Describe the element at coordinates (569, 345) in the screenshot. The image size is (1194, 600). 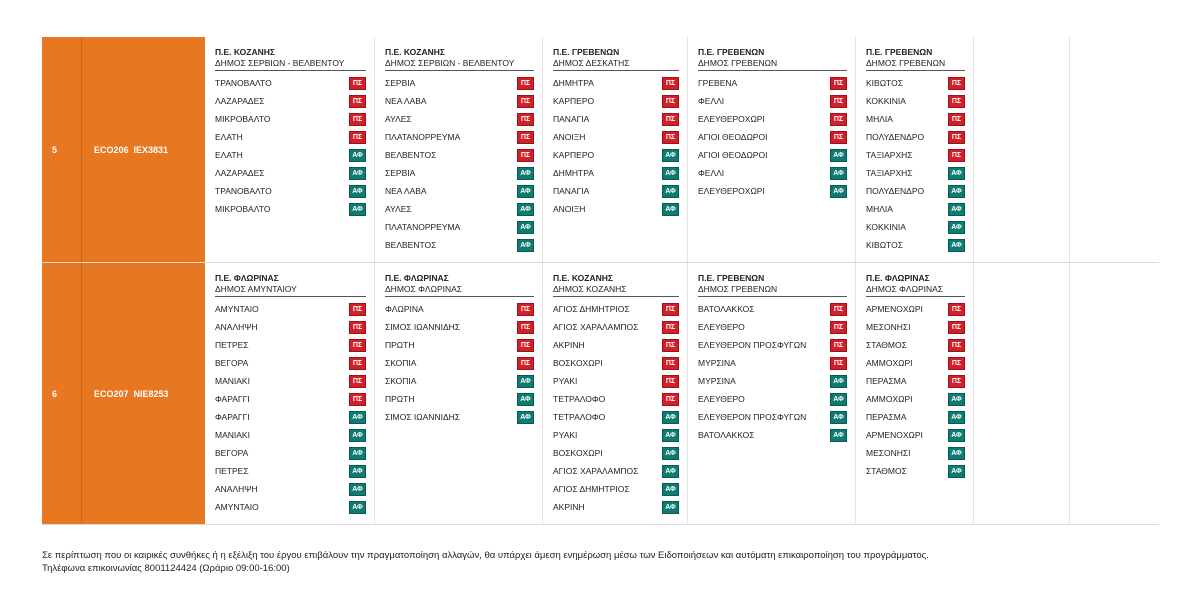
I see `stop-name: ΑΚΡΙΝΗ` at that location.